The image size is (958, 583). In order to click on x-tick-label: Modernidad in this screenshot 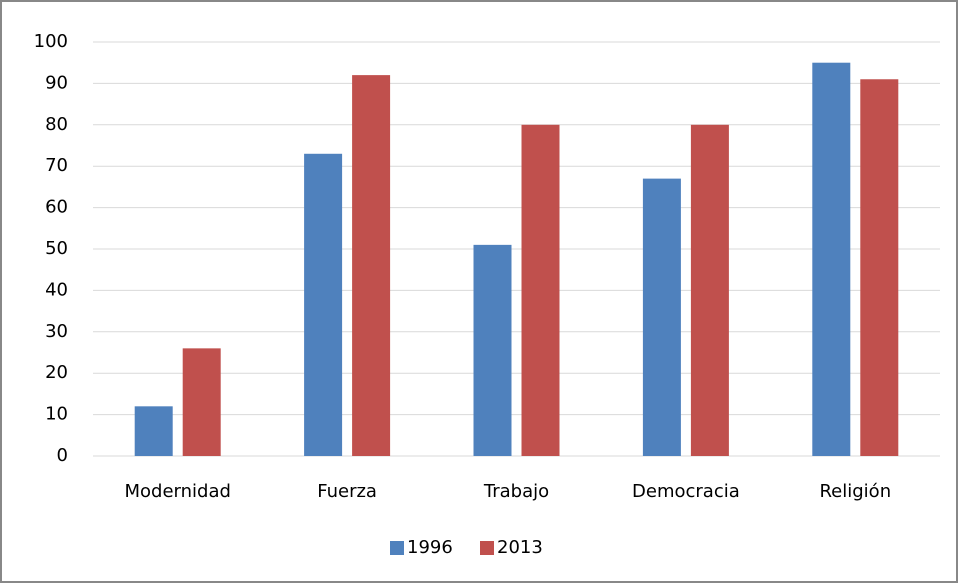, I will do `click(177, 491)`.